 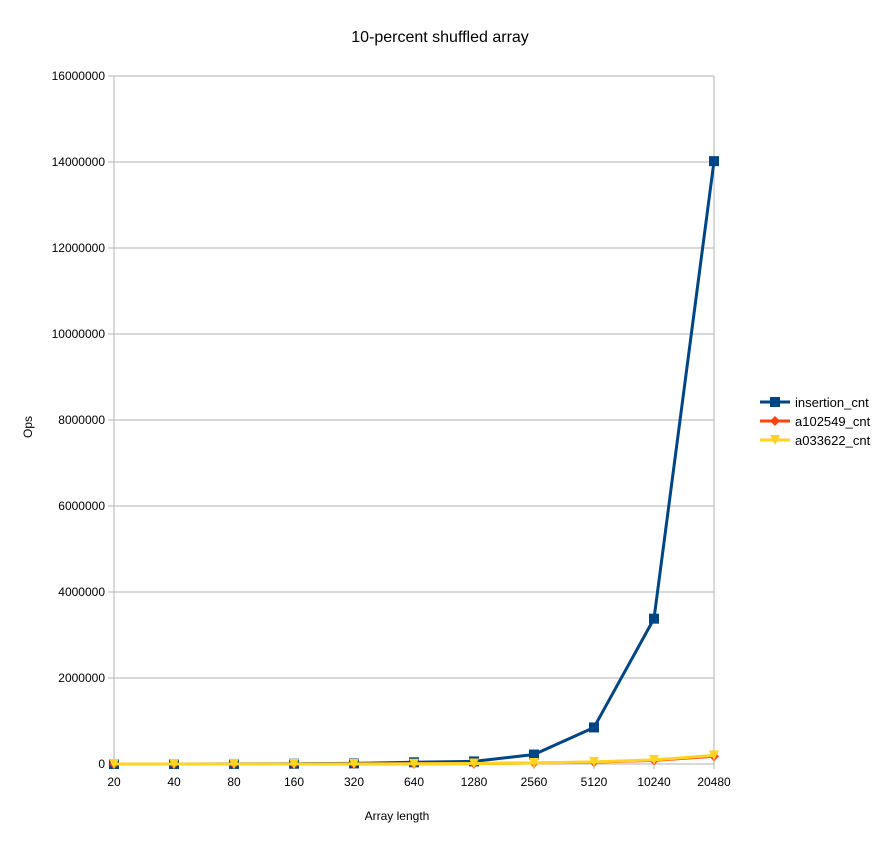 I want to click on legend-label: a033622_cnt, so click(x=833, y=440).